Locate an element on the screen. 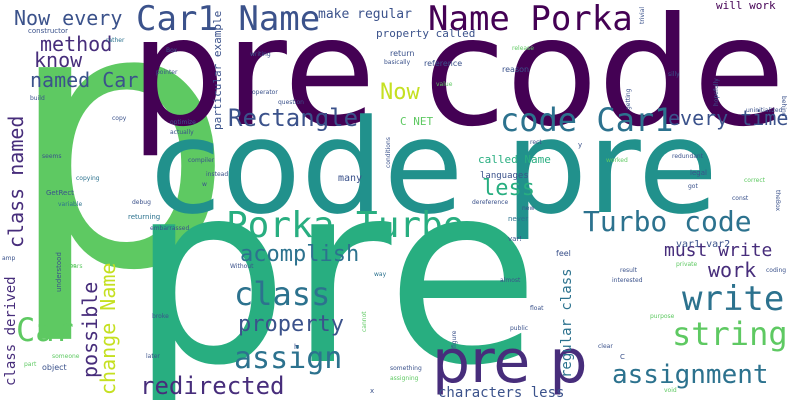 The width and height of the screenshot is (800, 400). word-broke: broke is located at coordinates (160, 316).